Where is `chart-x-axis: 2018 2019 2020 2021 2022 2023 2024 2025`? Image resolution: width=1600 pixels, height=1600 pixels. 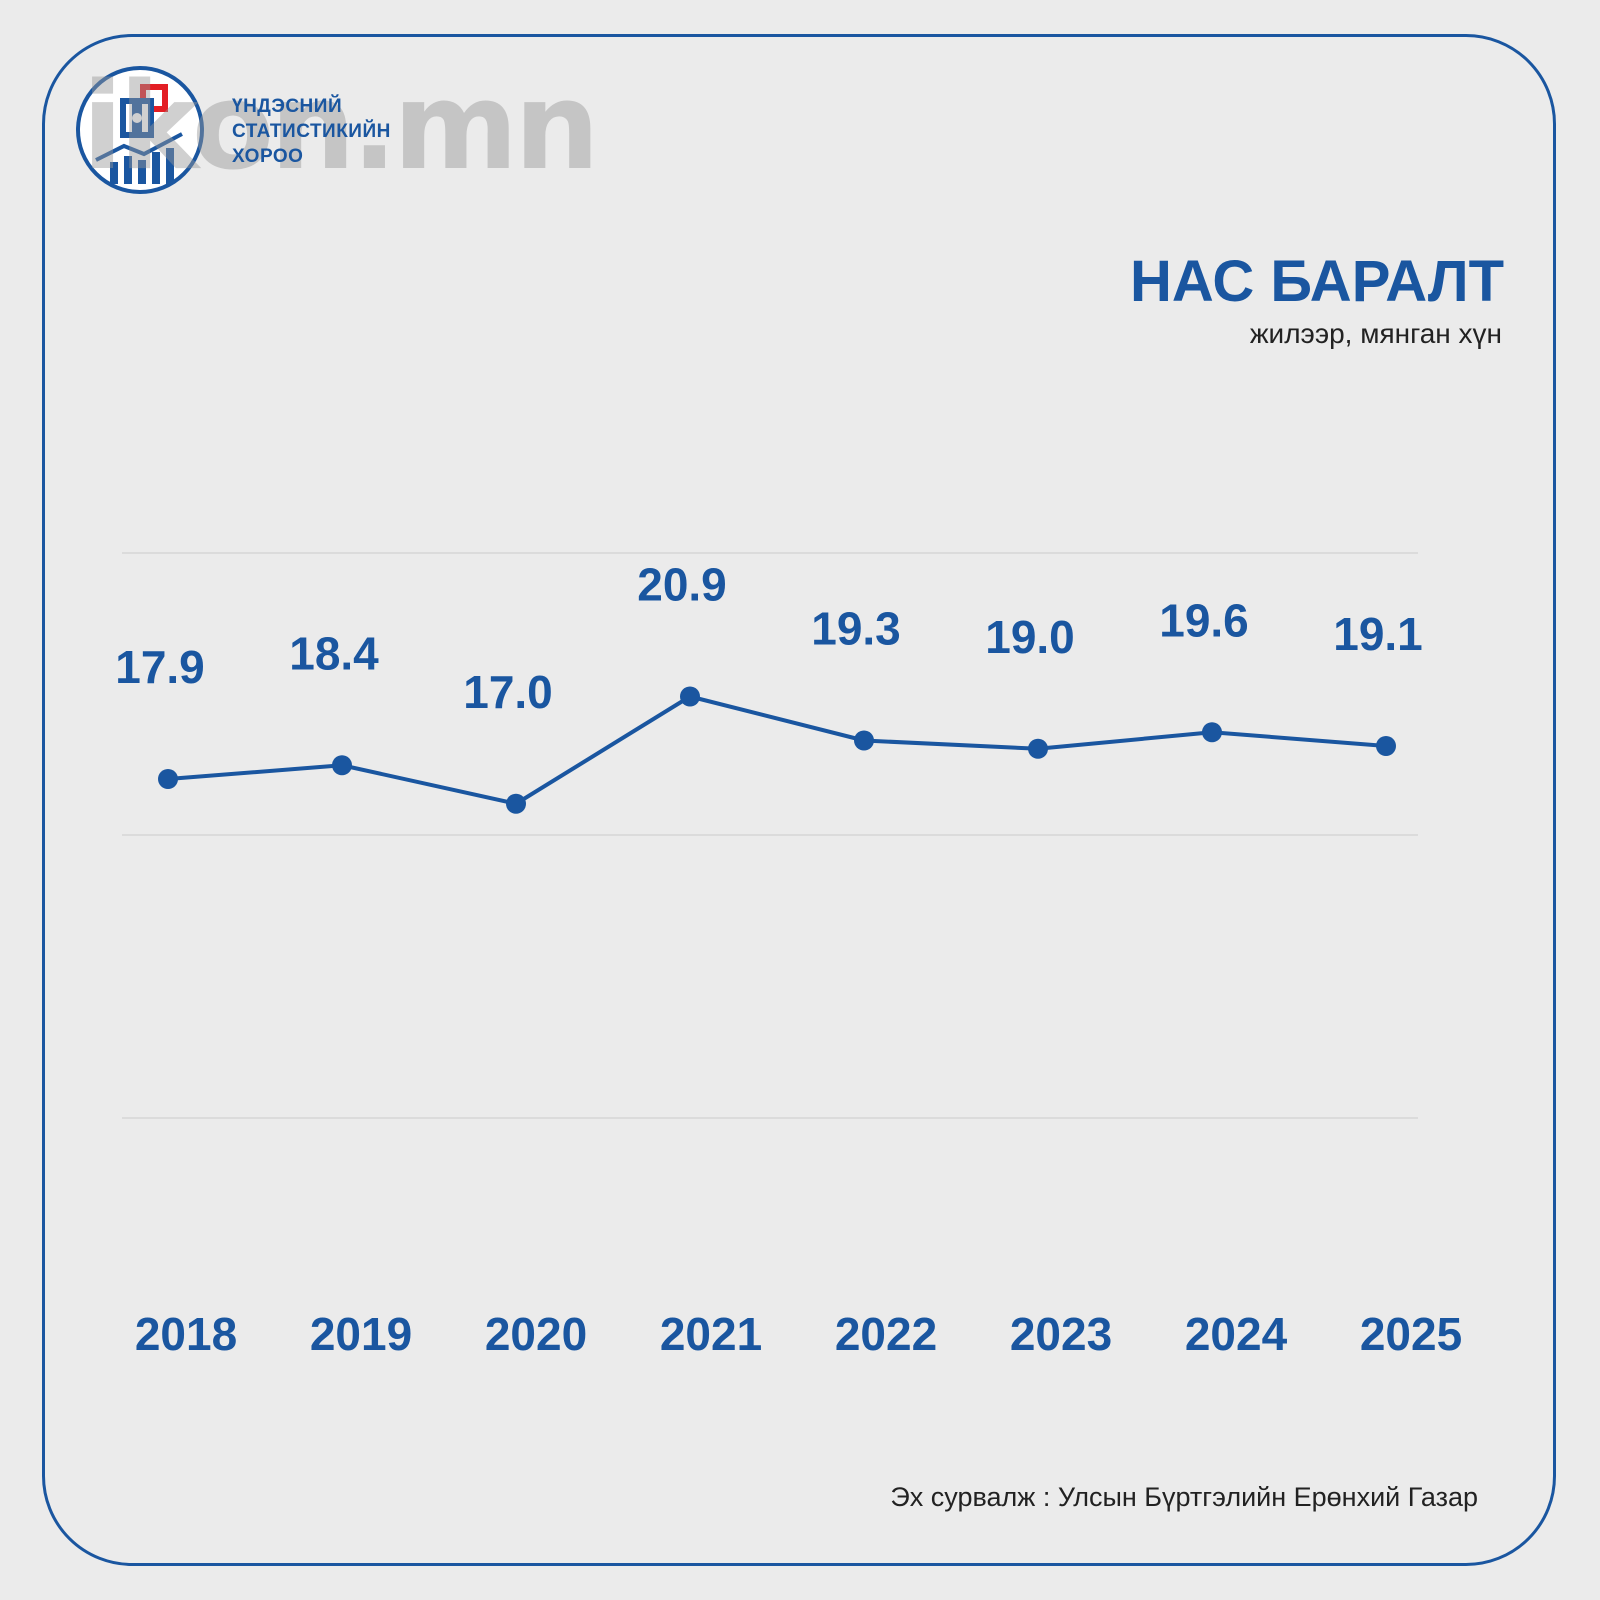 chart-x-axis: 2018 2019 2020 2021 2022 2023 2024 2025 is located at coordinates (798, 1334).